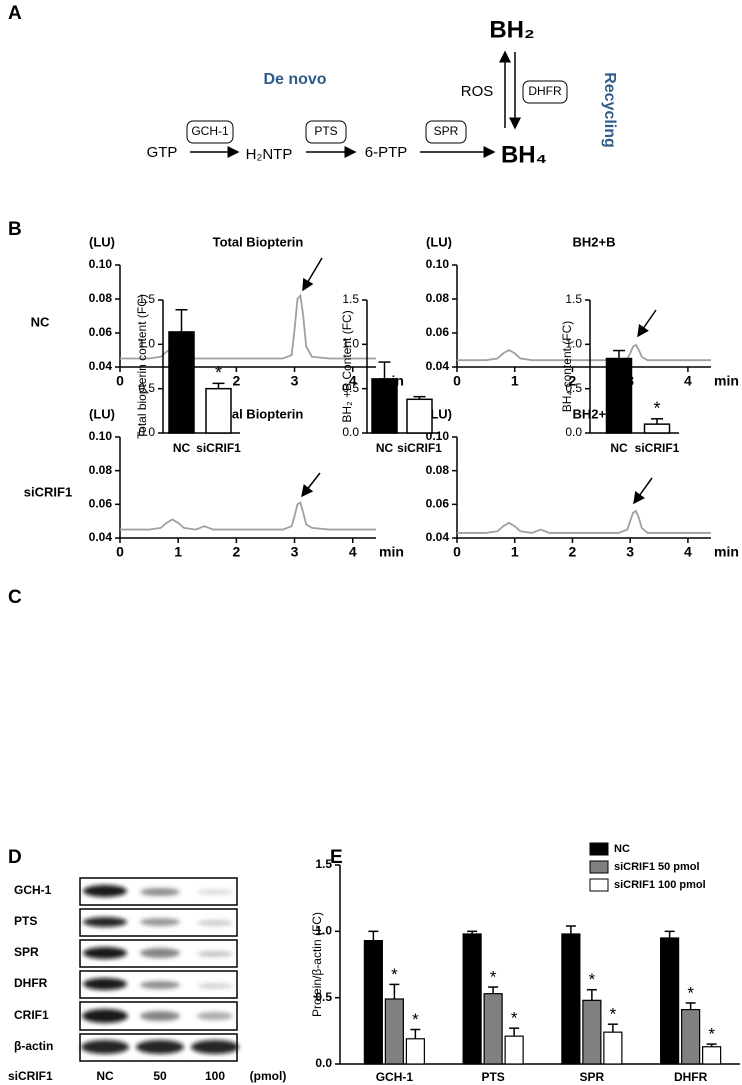  Describe the element at coordinates (160, 969) in the screenshot. I see `western-blot` at that location.